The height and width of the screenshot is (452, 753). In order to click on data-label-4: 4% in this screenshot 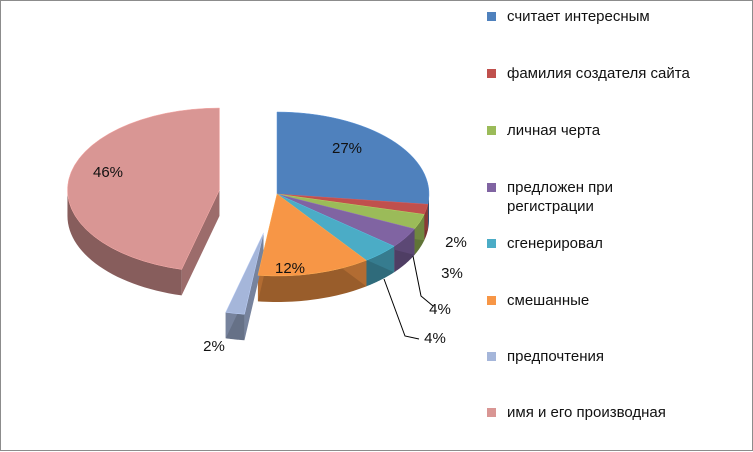, I will do `click(435, 338)`.